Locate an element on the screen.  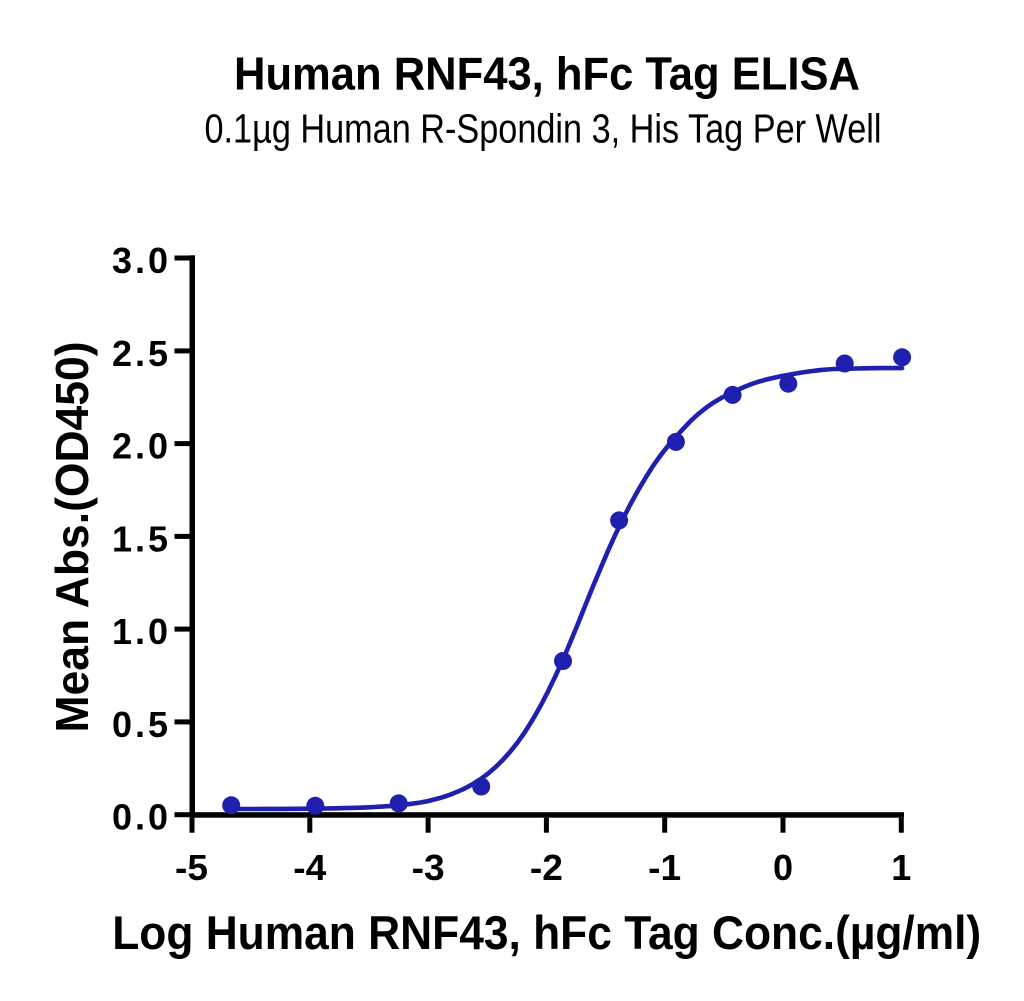
svg-text: -2 is located at coordinates (546, 867).